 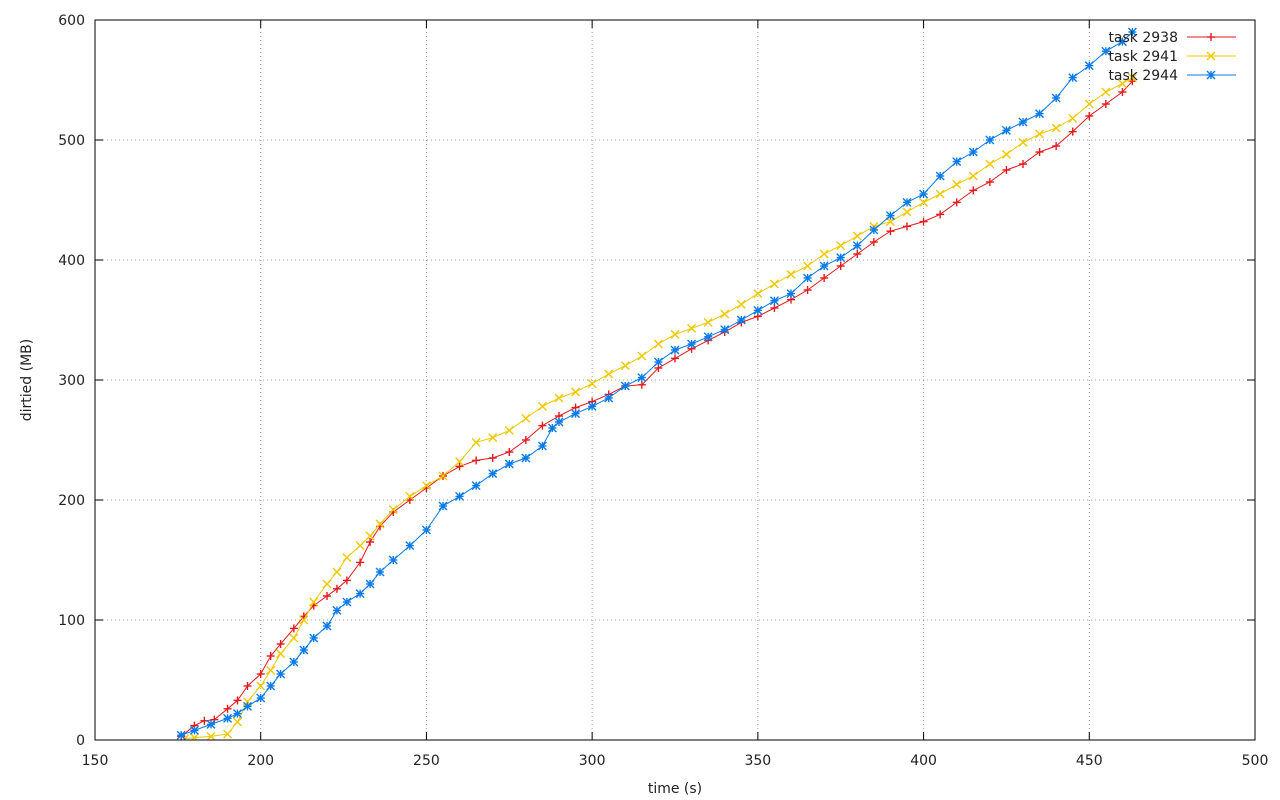 I want to click on x-tick-label: 250, so click(x=426, y=761).